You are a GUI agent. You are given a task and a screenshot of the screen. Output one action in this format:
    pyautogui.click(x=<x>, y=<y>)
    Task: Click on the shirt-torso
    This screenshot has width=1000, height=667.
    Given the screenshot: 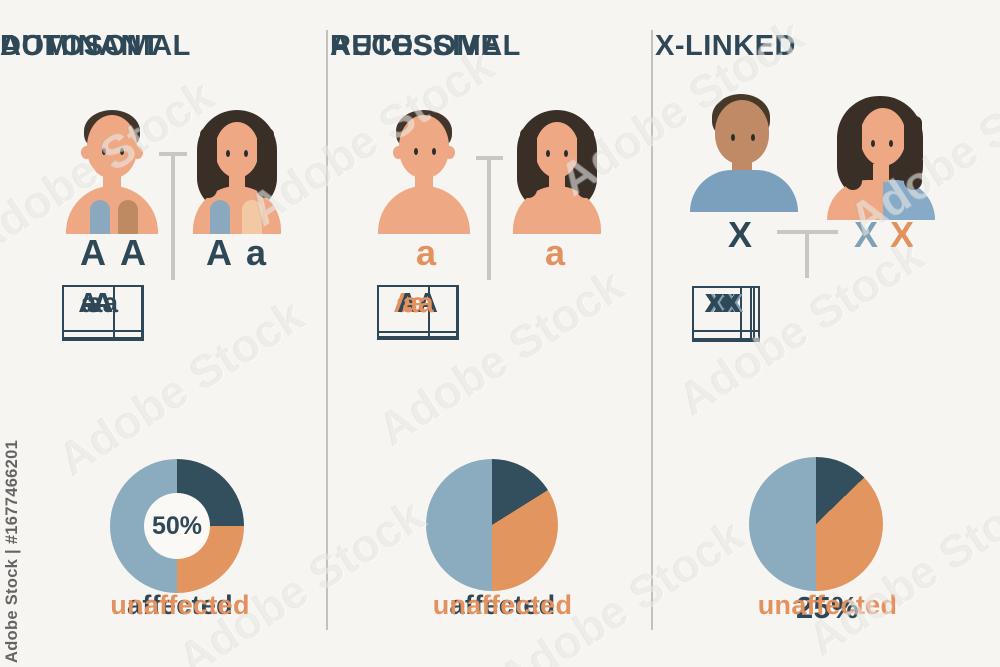 What is the action you would take?
    pyautogui.click(x=744, y=191)
    